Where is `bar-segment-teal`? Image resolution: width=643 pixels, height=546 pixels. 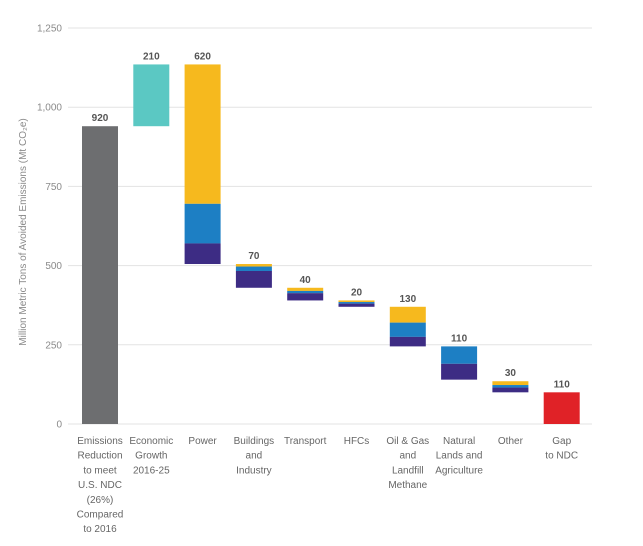 bar-segment-teal is located at coordinates (151, 95).